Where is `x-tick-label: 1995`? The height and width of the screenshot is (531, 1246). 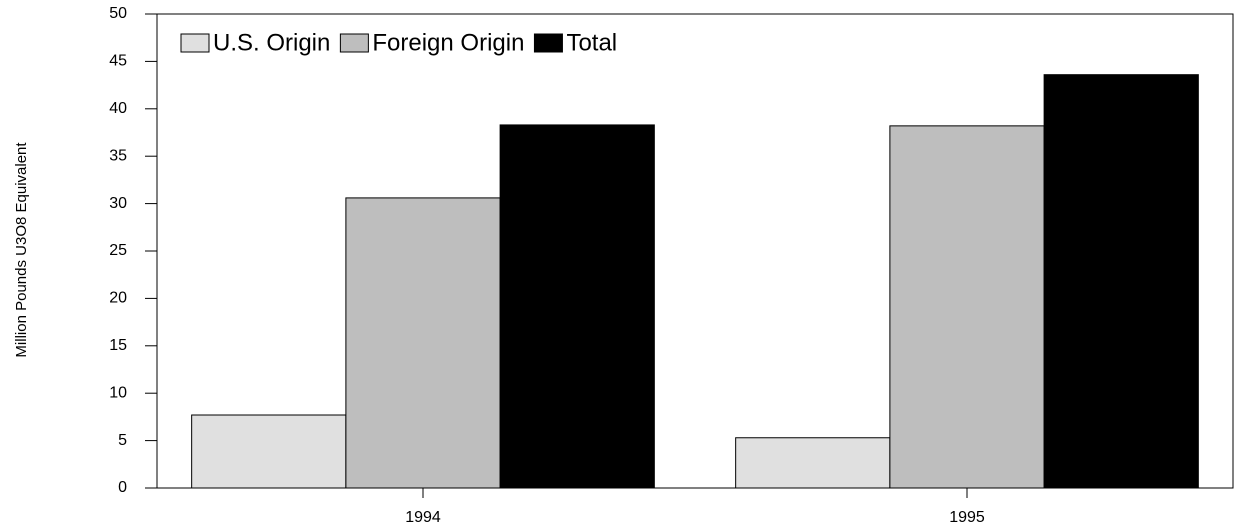
x-tick-label: 1995 is located at coordinates (967, 517).